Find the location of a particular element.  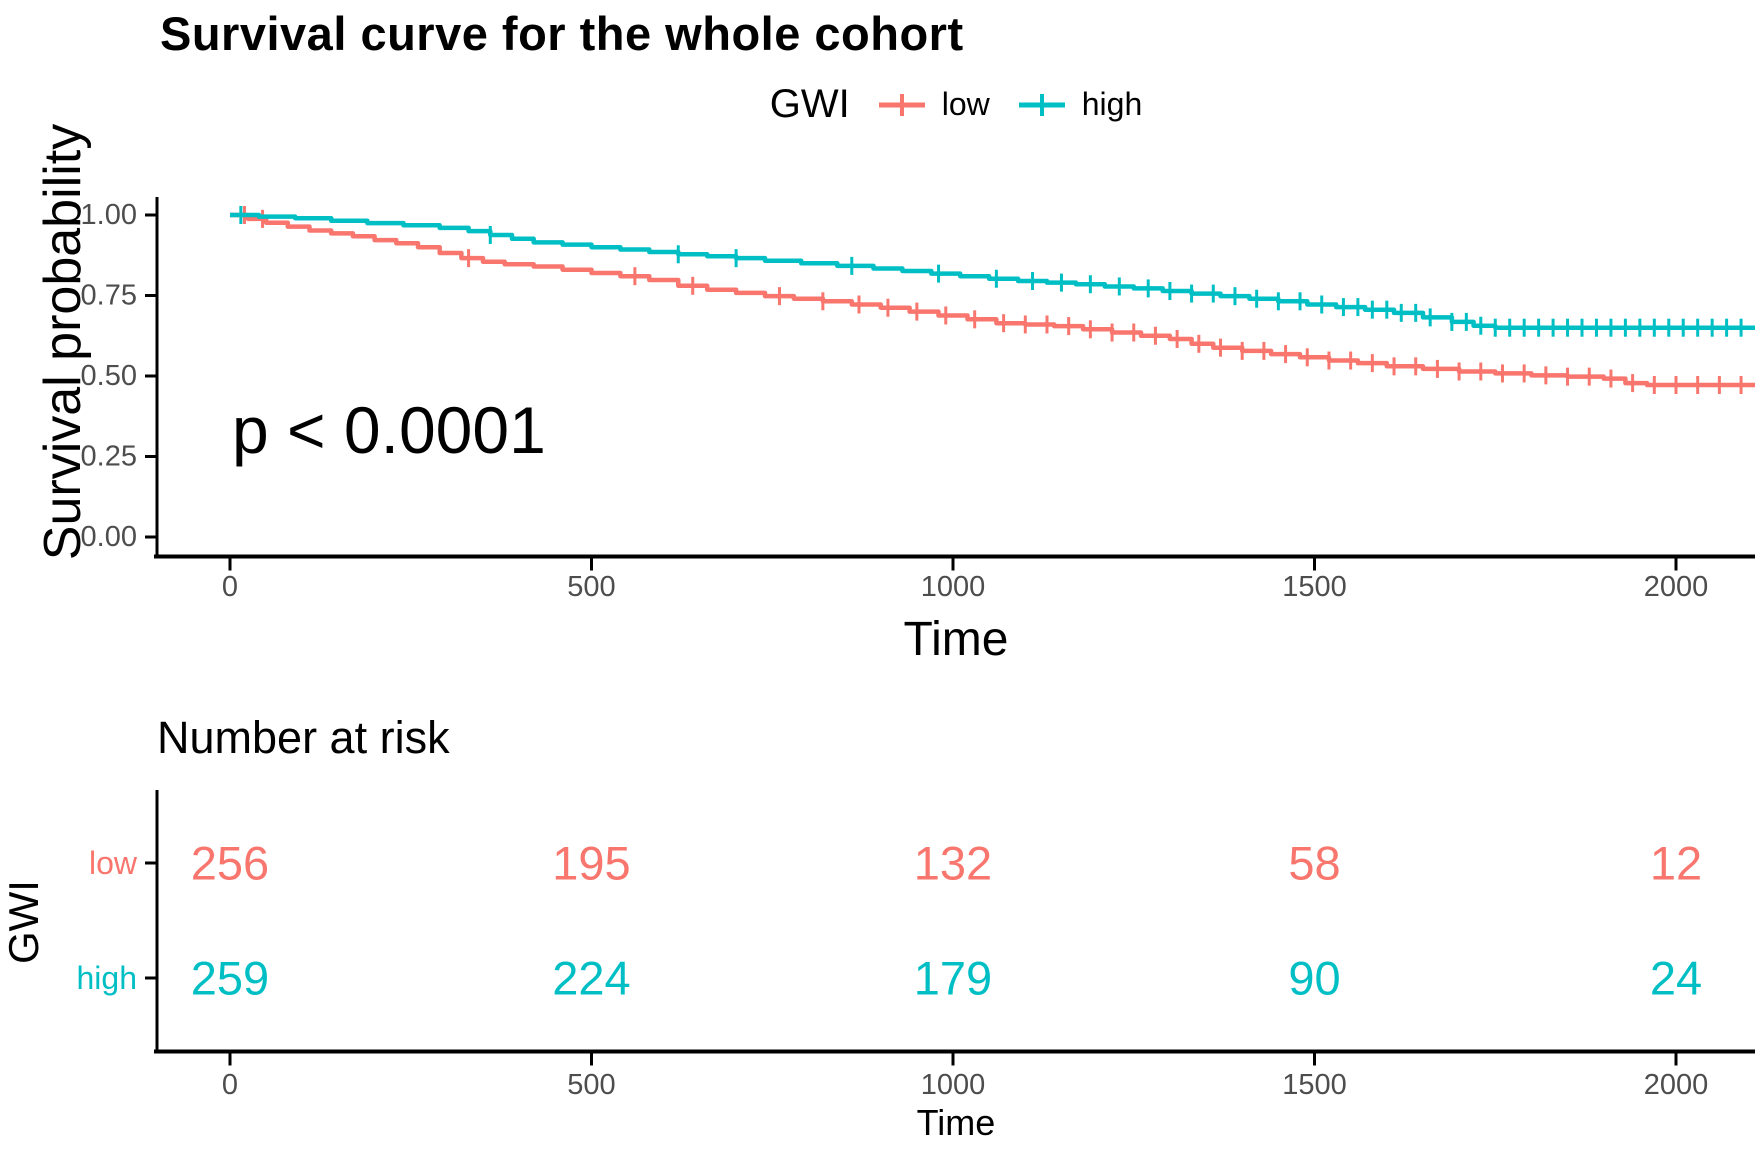

main-x-tick-label: 1500 is located at coordinates (1314, 587).